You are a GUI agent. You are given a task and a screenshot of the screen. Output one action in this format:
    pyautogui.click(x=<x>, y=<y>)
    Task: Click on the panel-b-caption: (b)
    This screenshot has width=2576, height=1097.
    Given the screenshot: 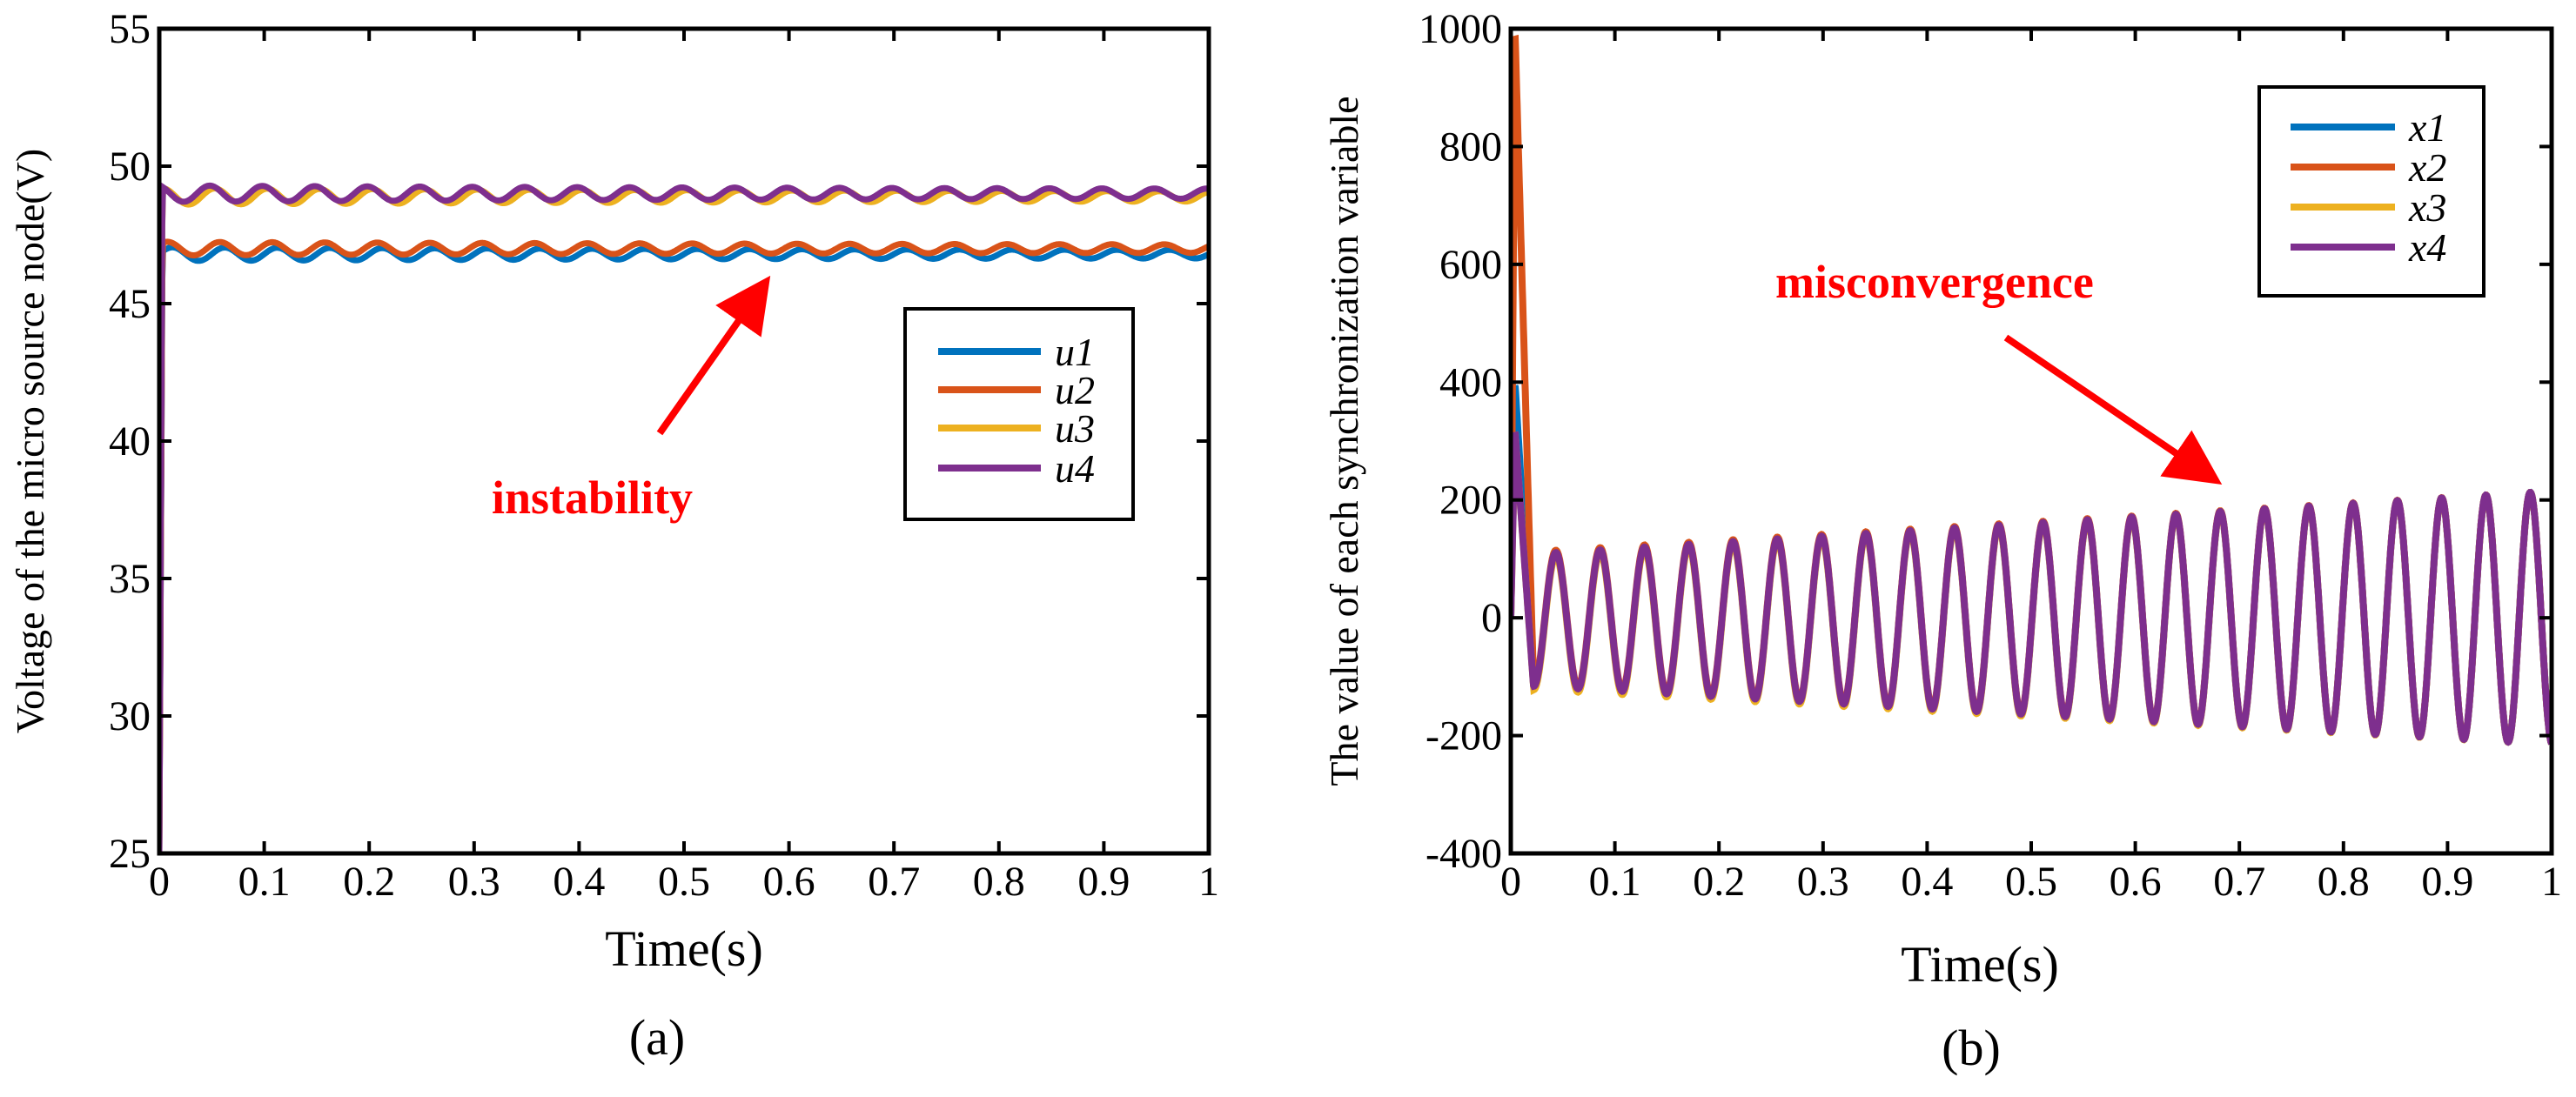 What is the action you would take?
    pyautogui.click(x=1972, y=1048)
    